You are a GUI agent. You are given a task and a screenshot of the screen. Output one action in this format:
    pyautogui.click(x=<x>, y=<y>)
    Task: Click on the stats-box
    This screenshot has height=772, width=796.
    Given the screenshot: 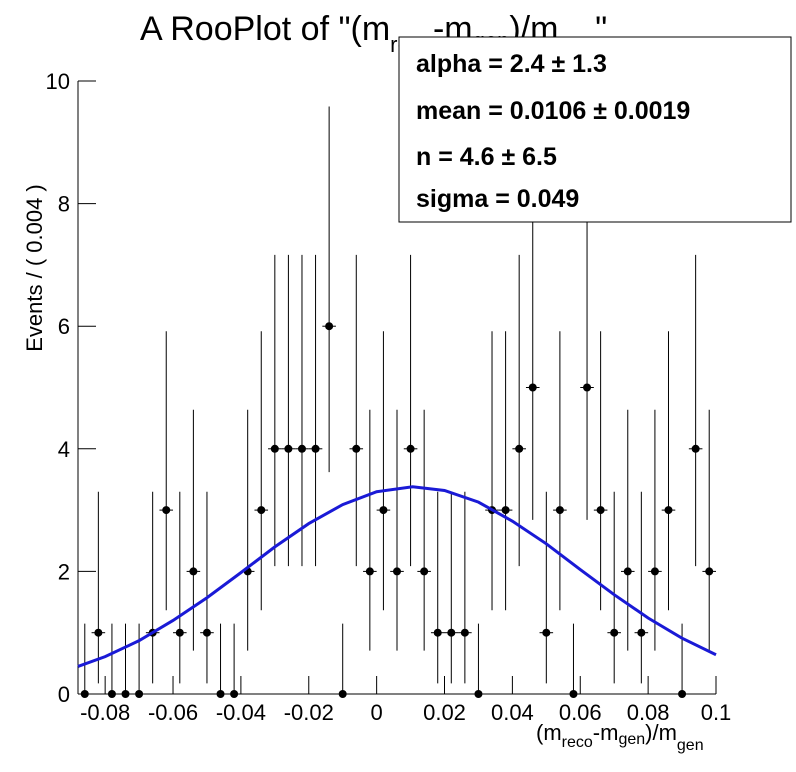 What is the action you would take?
    pyautogui.click(x=595, y=129)
    